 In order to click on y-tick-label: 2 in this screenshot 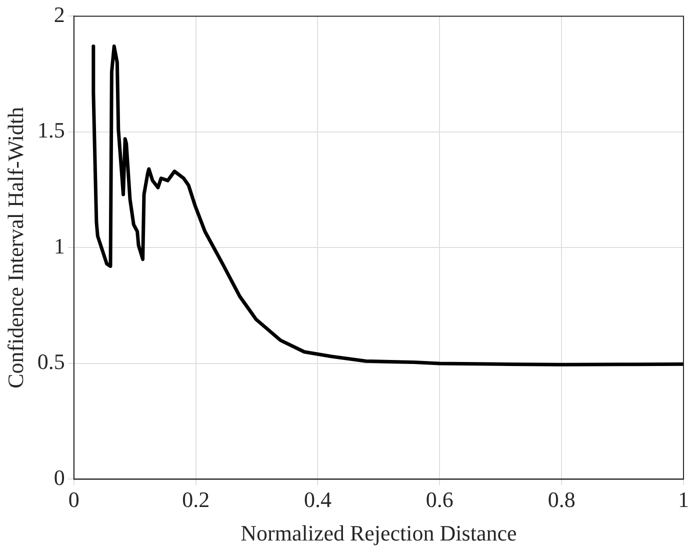, I will do `click(59, 14)`.